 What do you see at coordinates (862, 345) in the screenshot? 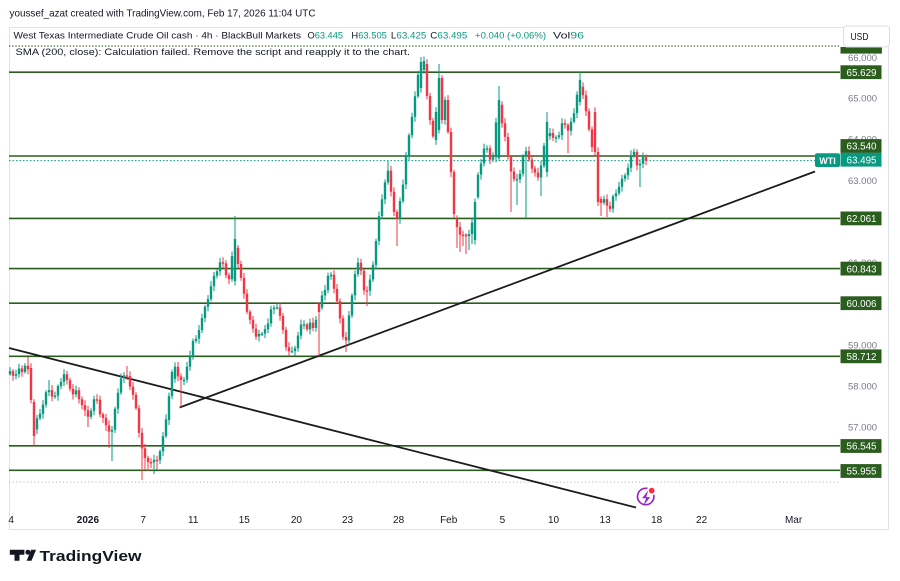
I see `svg-text: 59.000` at bounding box center [862, 345].